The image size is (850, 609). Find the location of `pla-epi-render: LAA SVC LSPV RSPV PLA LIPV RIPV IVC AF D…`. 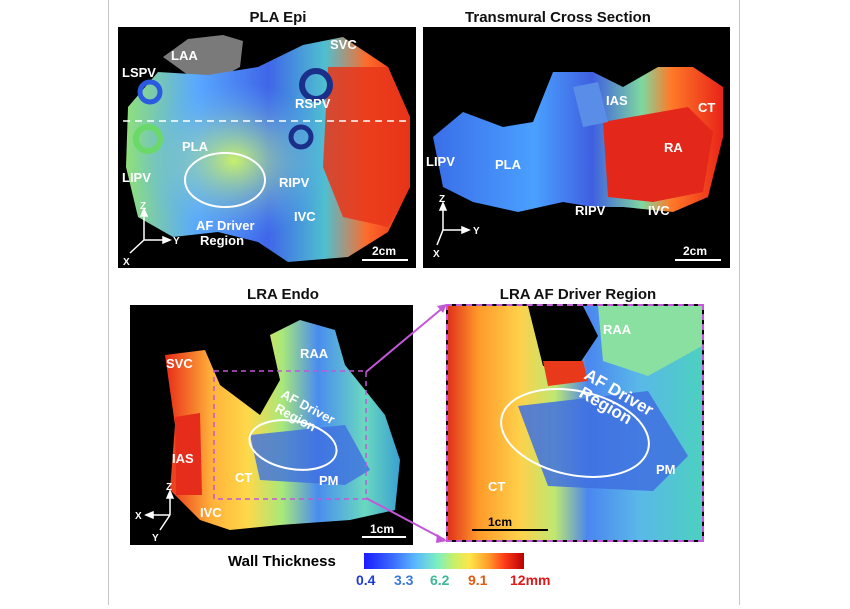

pla-epi-render: LAA SVC LSPV RSPV PLA LIPV RIPV IVC AF D… is located at coordinates (266, 151).